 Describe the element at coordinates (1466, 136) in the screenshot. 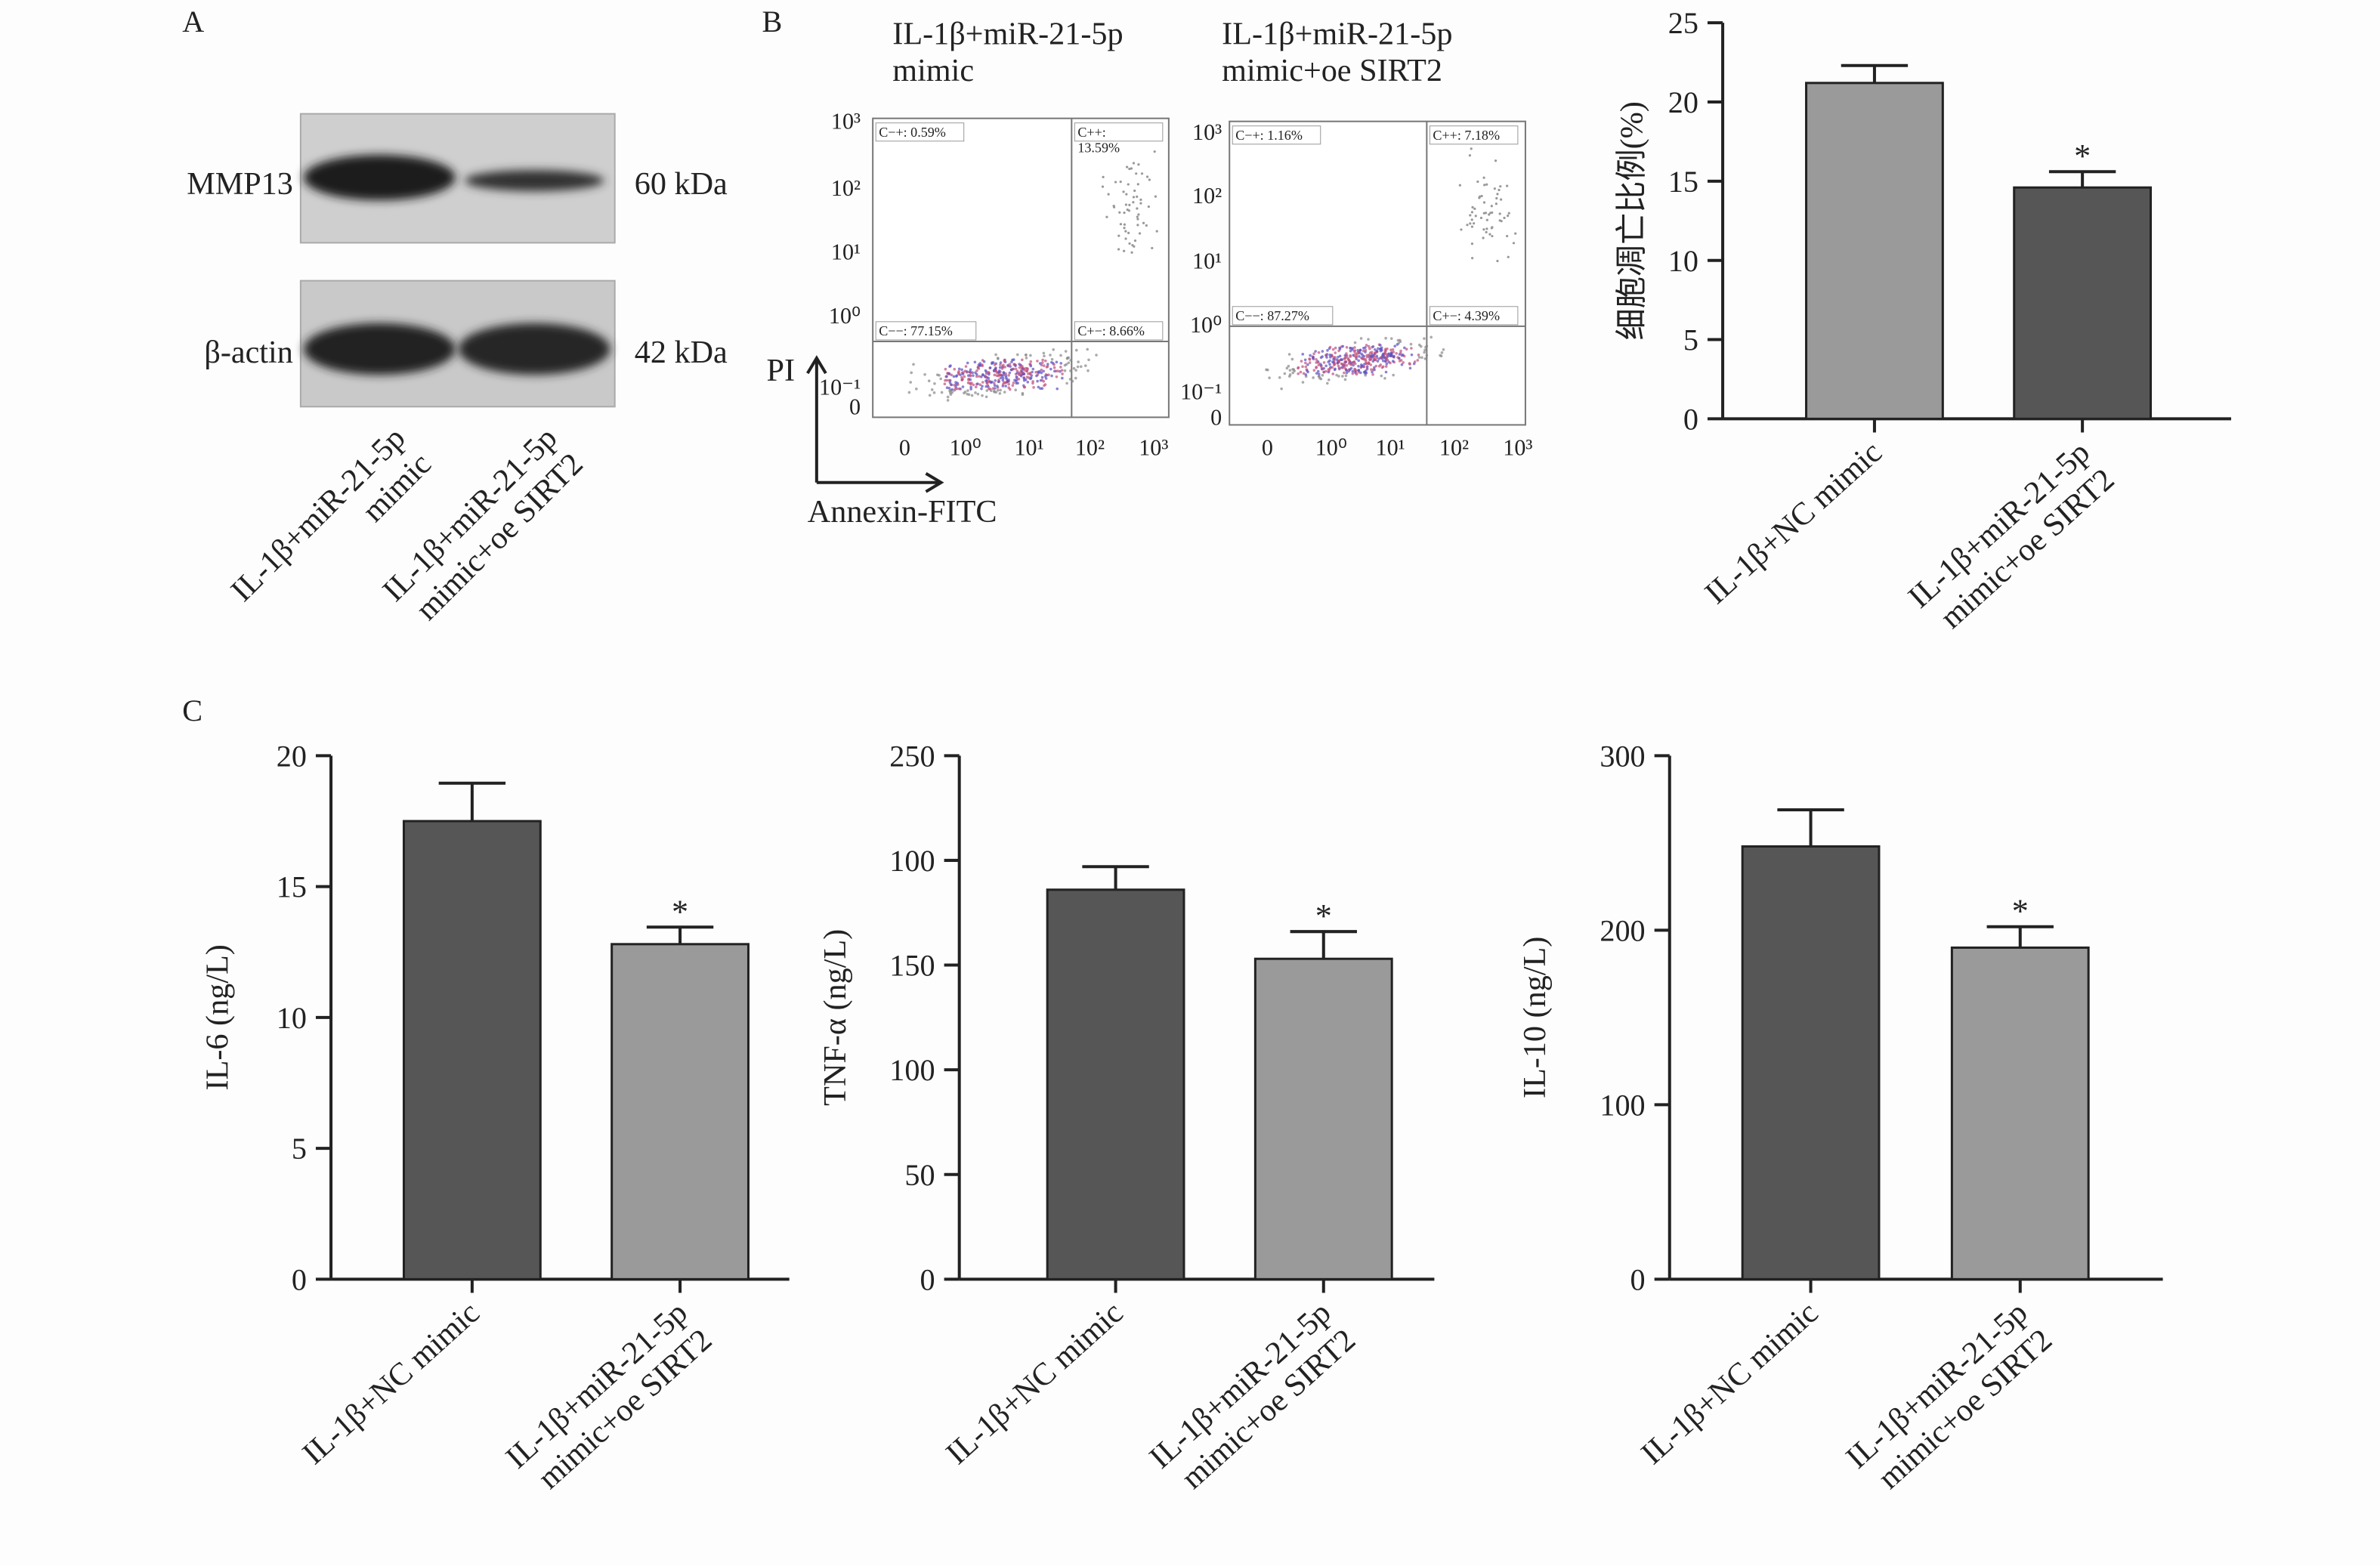

I see `quadrant-label: C++: 7.18%` at that location.